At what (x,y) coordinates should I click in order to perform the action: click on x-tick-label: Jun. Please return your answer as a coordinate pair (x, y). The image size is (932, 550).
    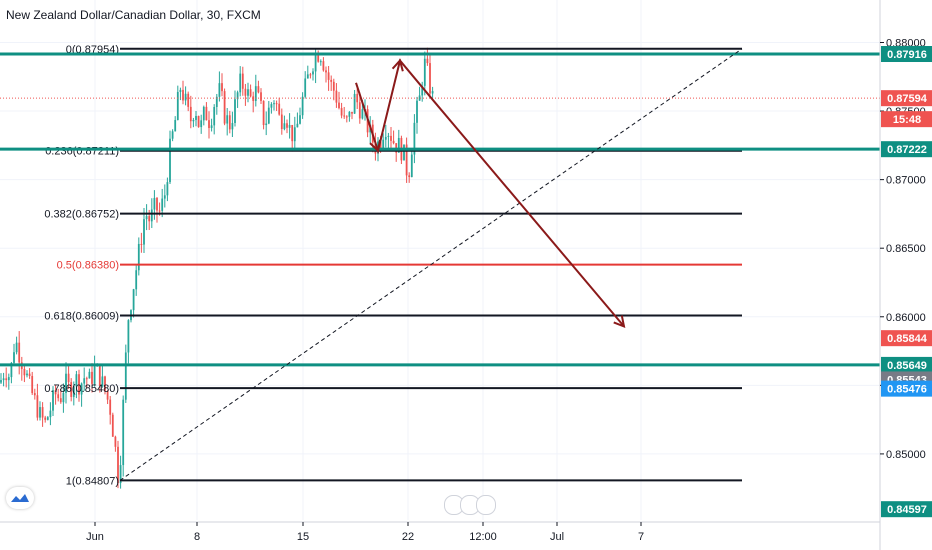
    Looking at the image, I should click on (95, 537).